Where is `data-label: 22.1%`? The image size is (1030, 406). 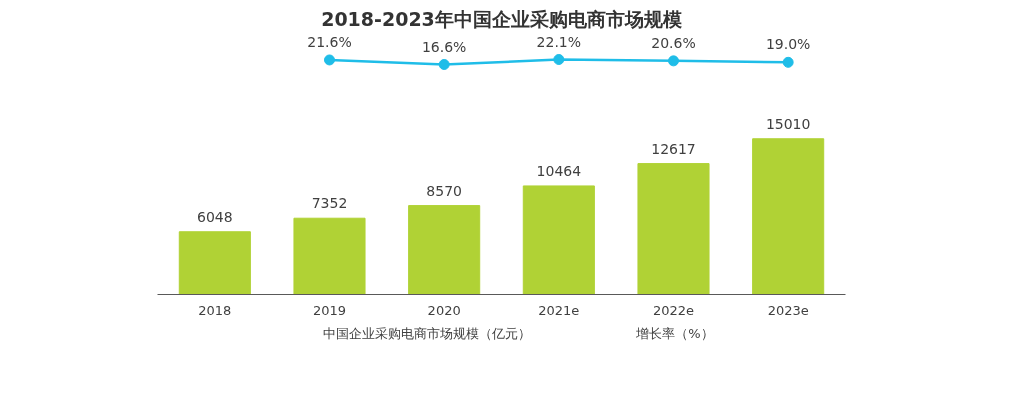 data-label: 22.1% is located at coordinates (559, 41).